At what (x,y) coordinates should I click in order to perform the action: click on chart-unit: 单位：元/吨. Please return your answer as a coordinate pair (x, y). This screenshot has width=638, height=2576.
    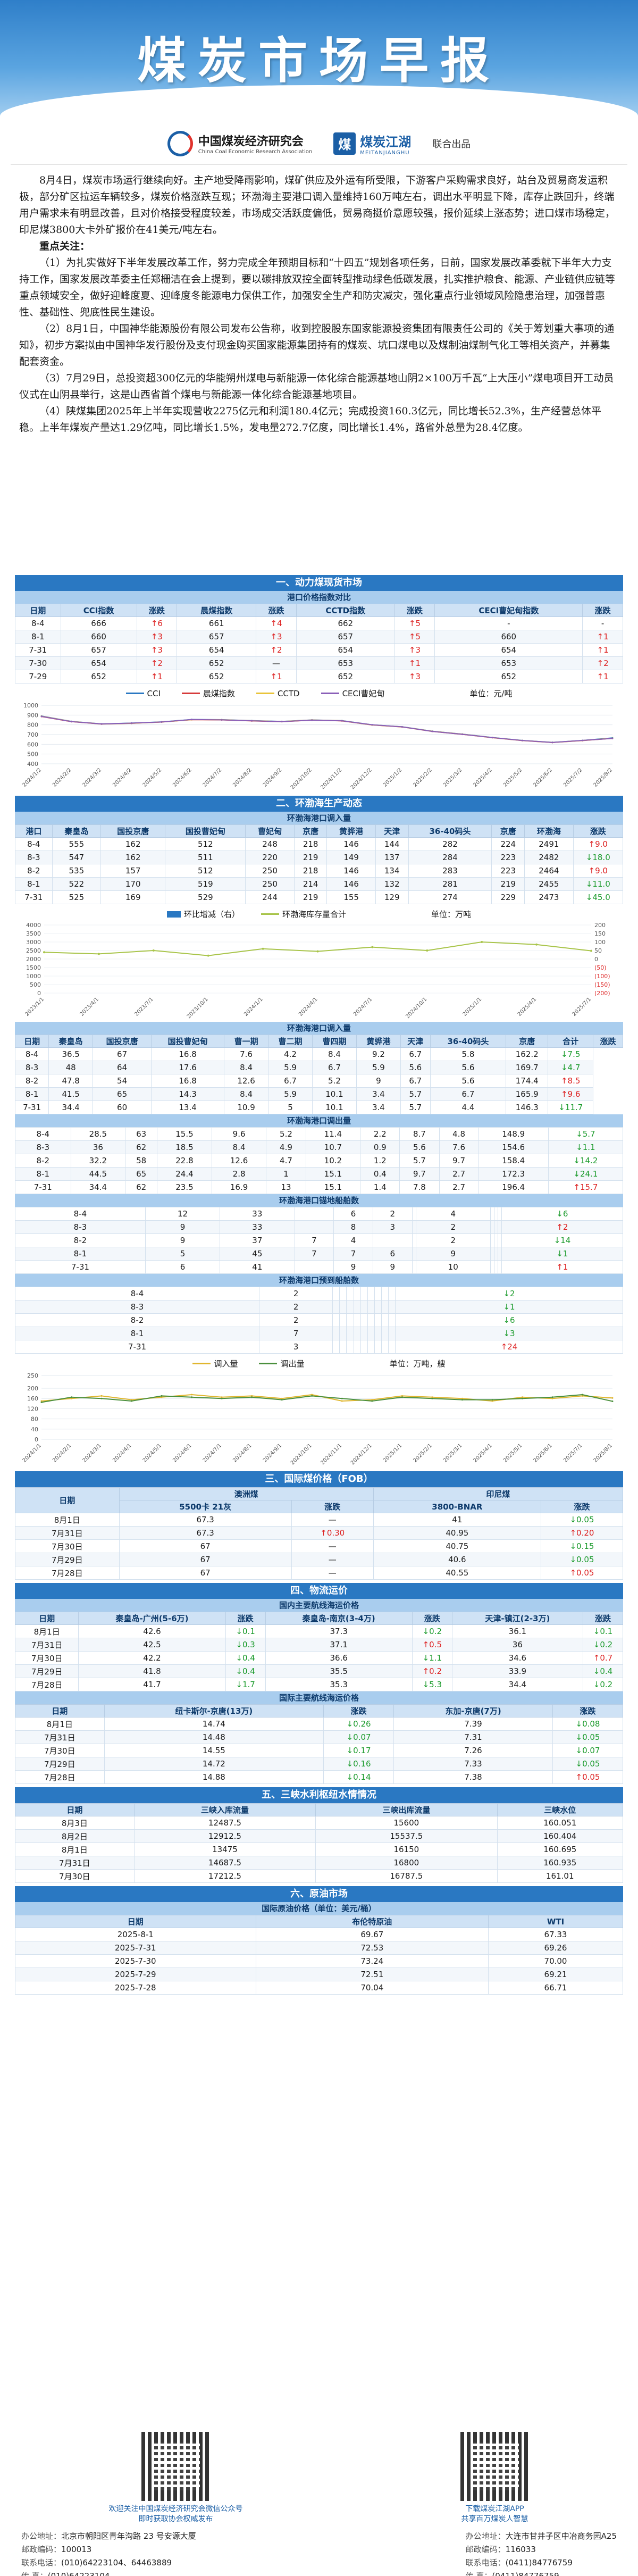
    Looking at the image, I should click on (491, 694).